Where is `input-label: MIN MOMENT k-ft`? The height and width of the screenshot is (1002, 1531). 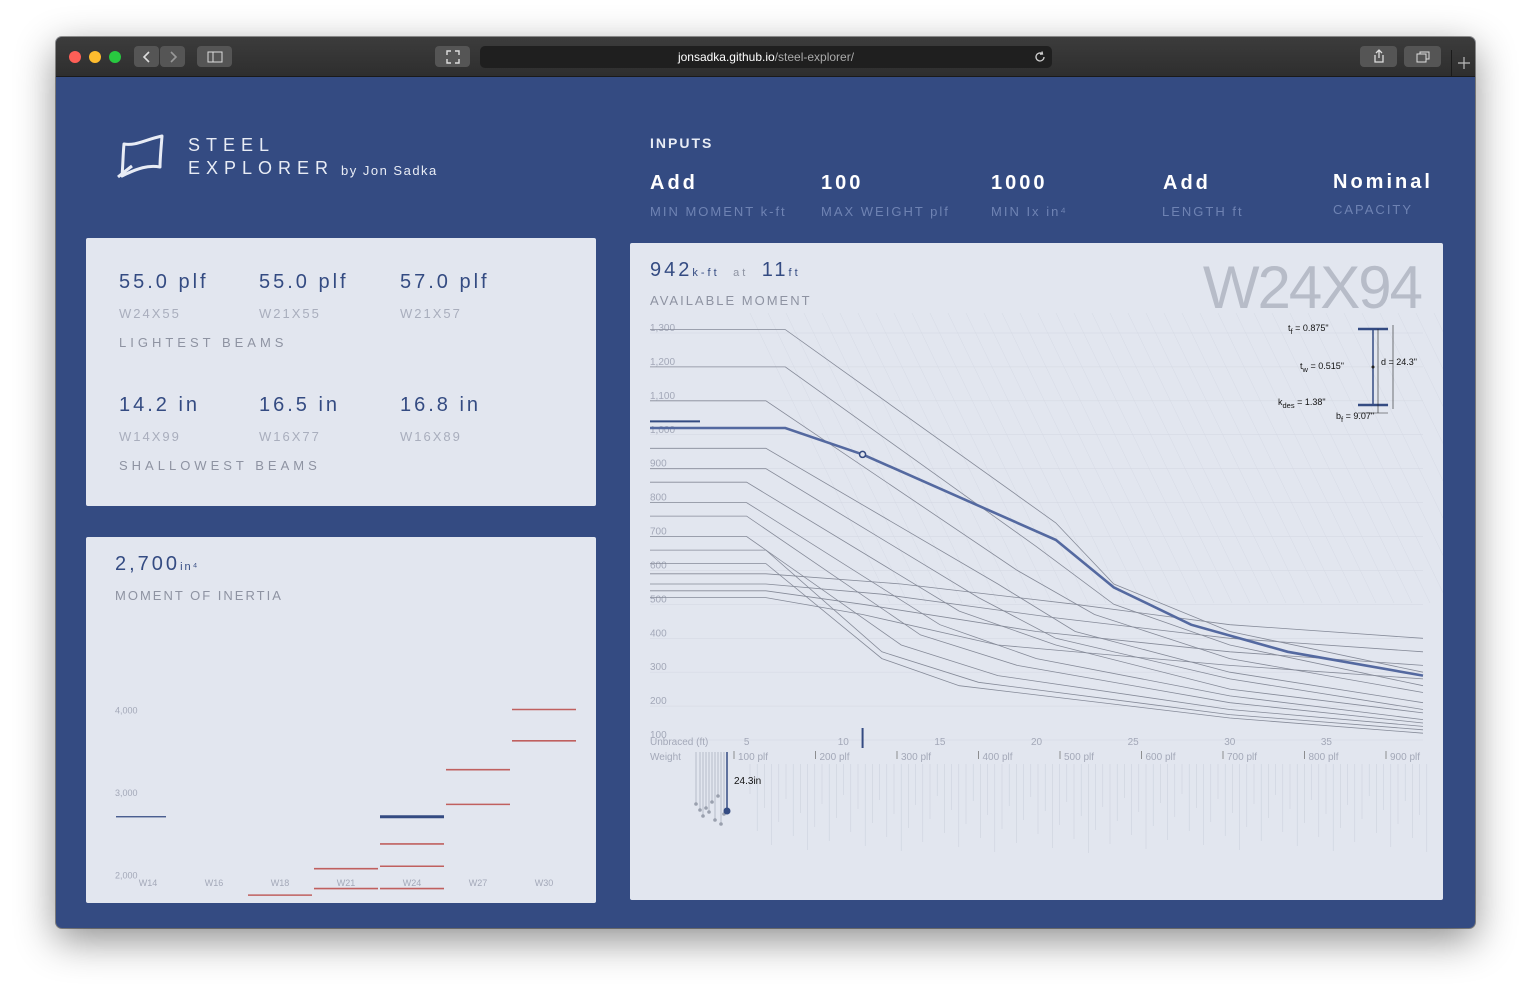
input-label: MIN MOMENT k-ft is located at coordinates (718, 211).